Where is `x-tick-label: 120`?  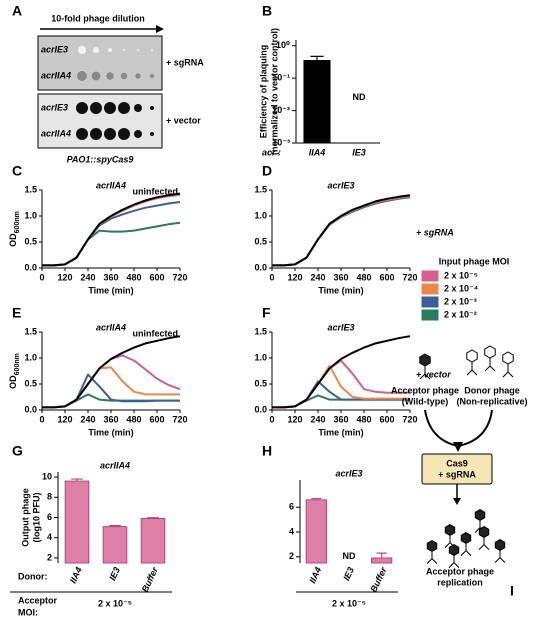
x-tick-label: 120 is located at coordinates (64, 277).